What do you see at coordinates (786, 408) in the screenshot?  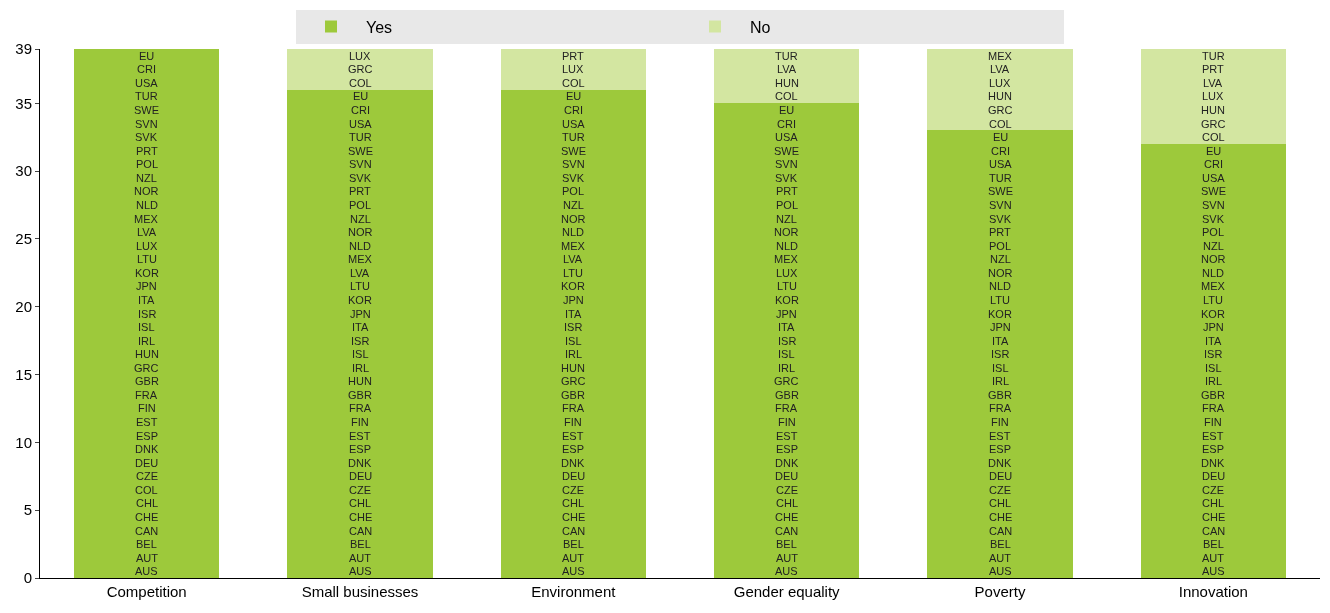 I see `annotation: FRA` at bounding box center [786, 408].